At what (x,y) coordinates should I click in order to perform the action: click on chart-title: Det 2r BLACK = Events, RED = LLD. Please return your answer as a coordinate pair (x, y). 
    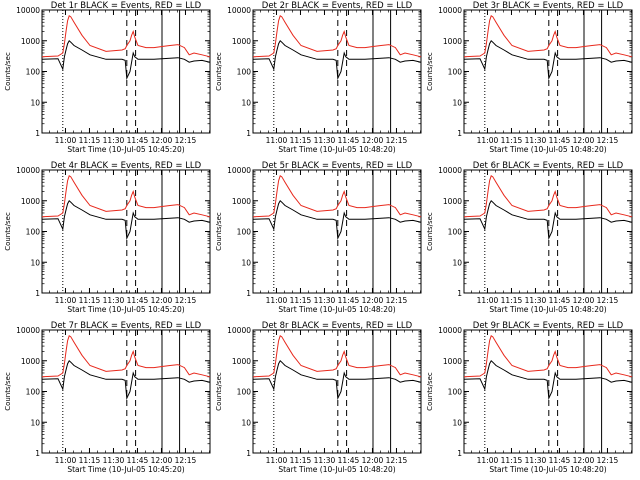
    Looking at the image, I should click on (337, 6).